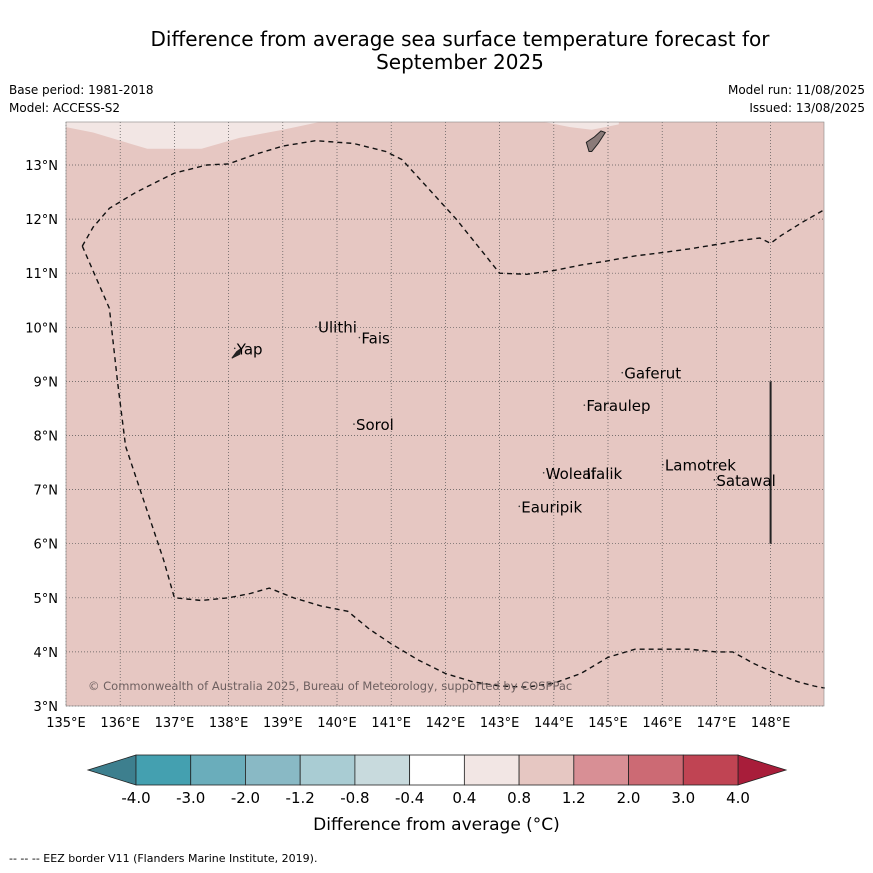 This screenshot has height=873, width=873. Describe the element at coordinates (446, 723) in the screenshot. I see `lon-tick-label: 142°E` at that location.